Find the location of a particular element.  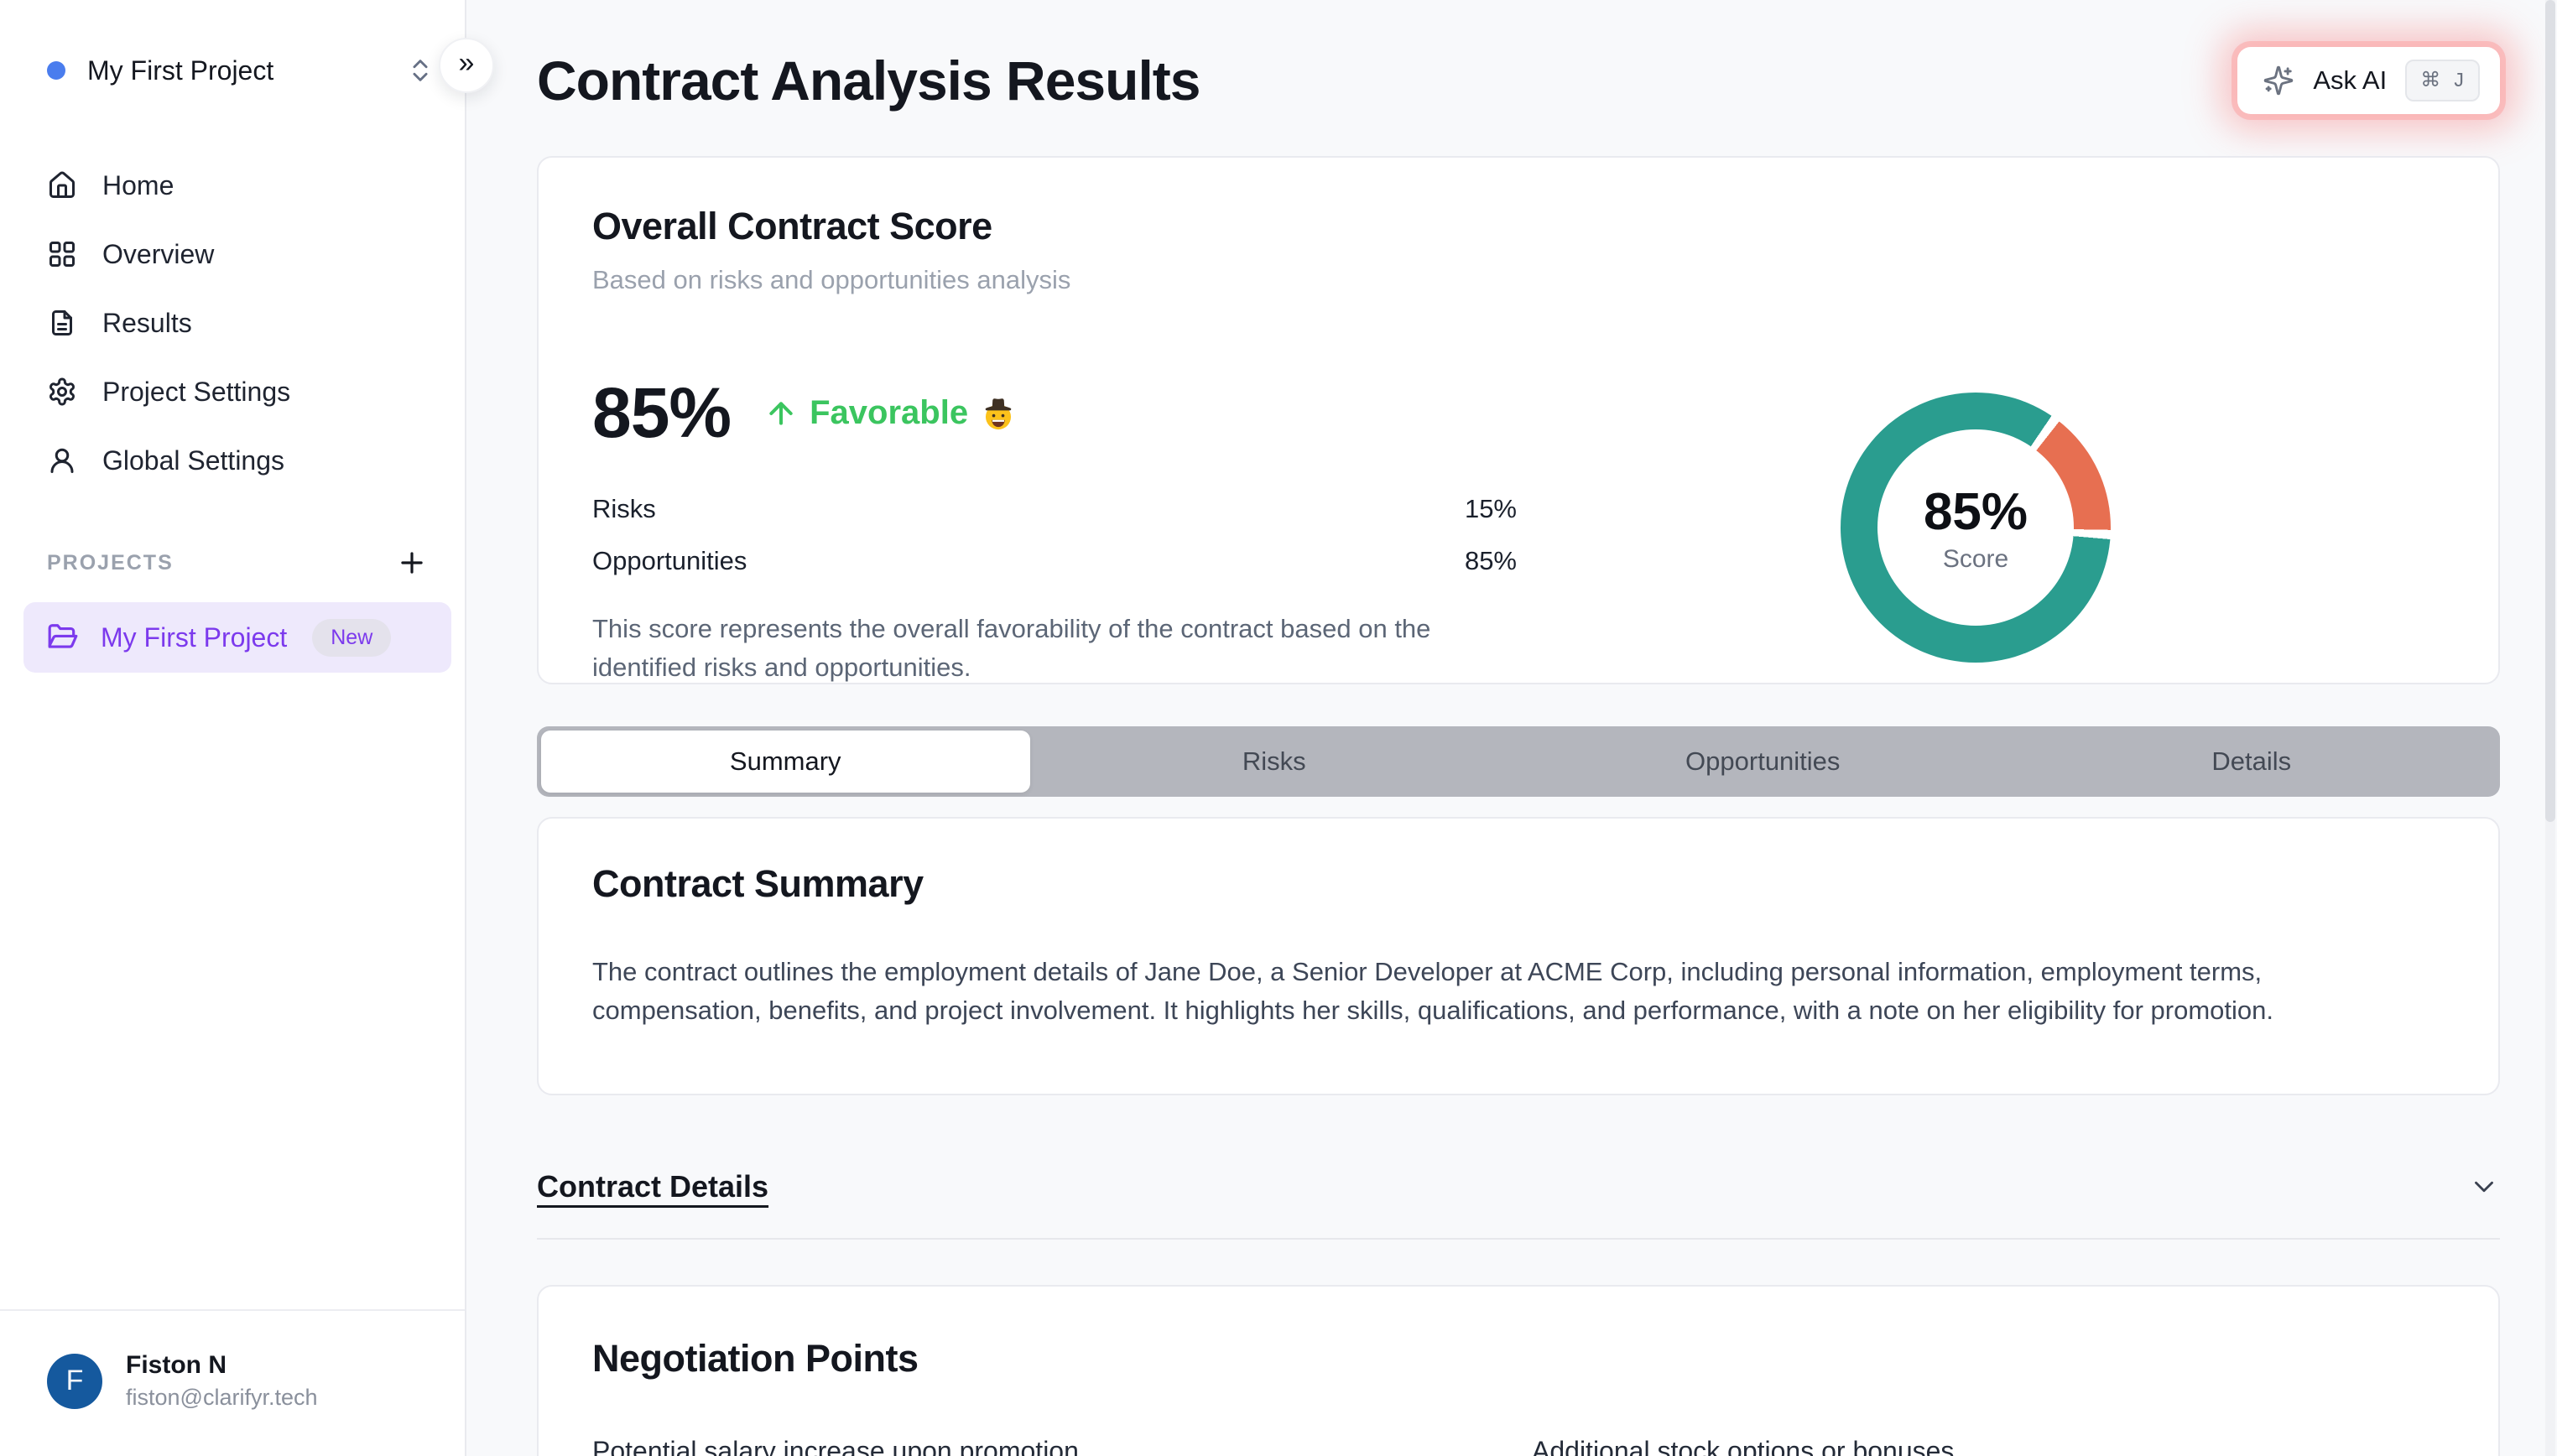

sidebar-item-global-settings: Global Settings is located at coordinates (232, 460).